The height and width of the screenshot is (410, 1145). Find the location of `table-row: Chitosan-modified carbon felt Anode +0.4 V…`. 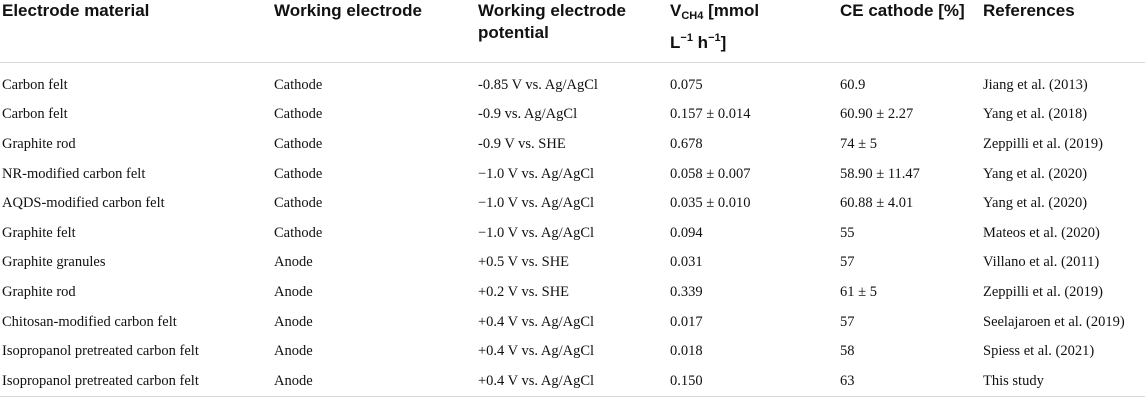

table-row: Chitosan-modified carbon felt Anode +0.4 V… is located at coordinates (572, 322).